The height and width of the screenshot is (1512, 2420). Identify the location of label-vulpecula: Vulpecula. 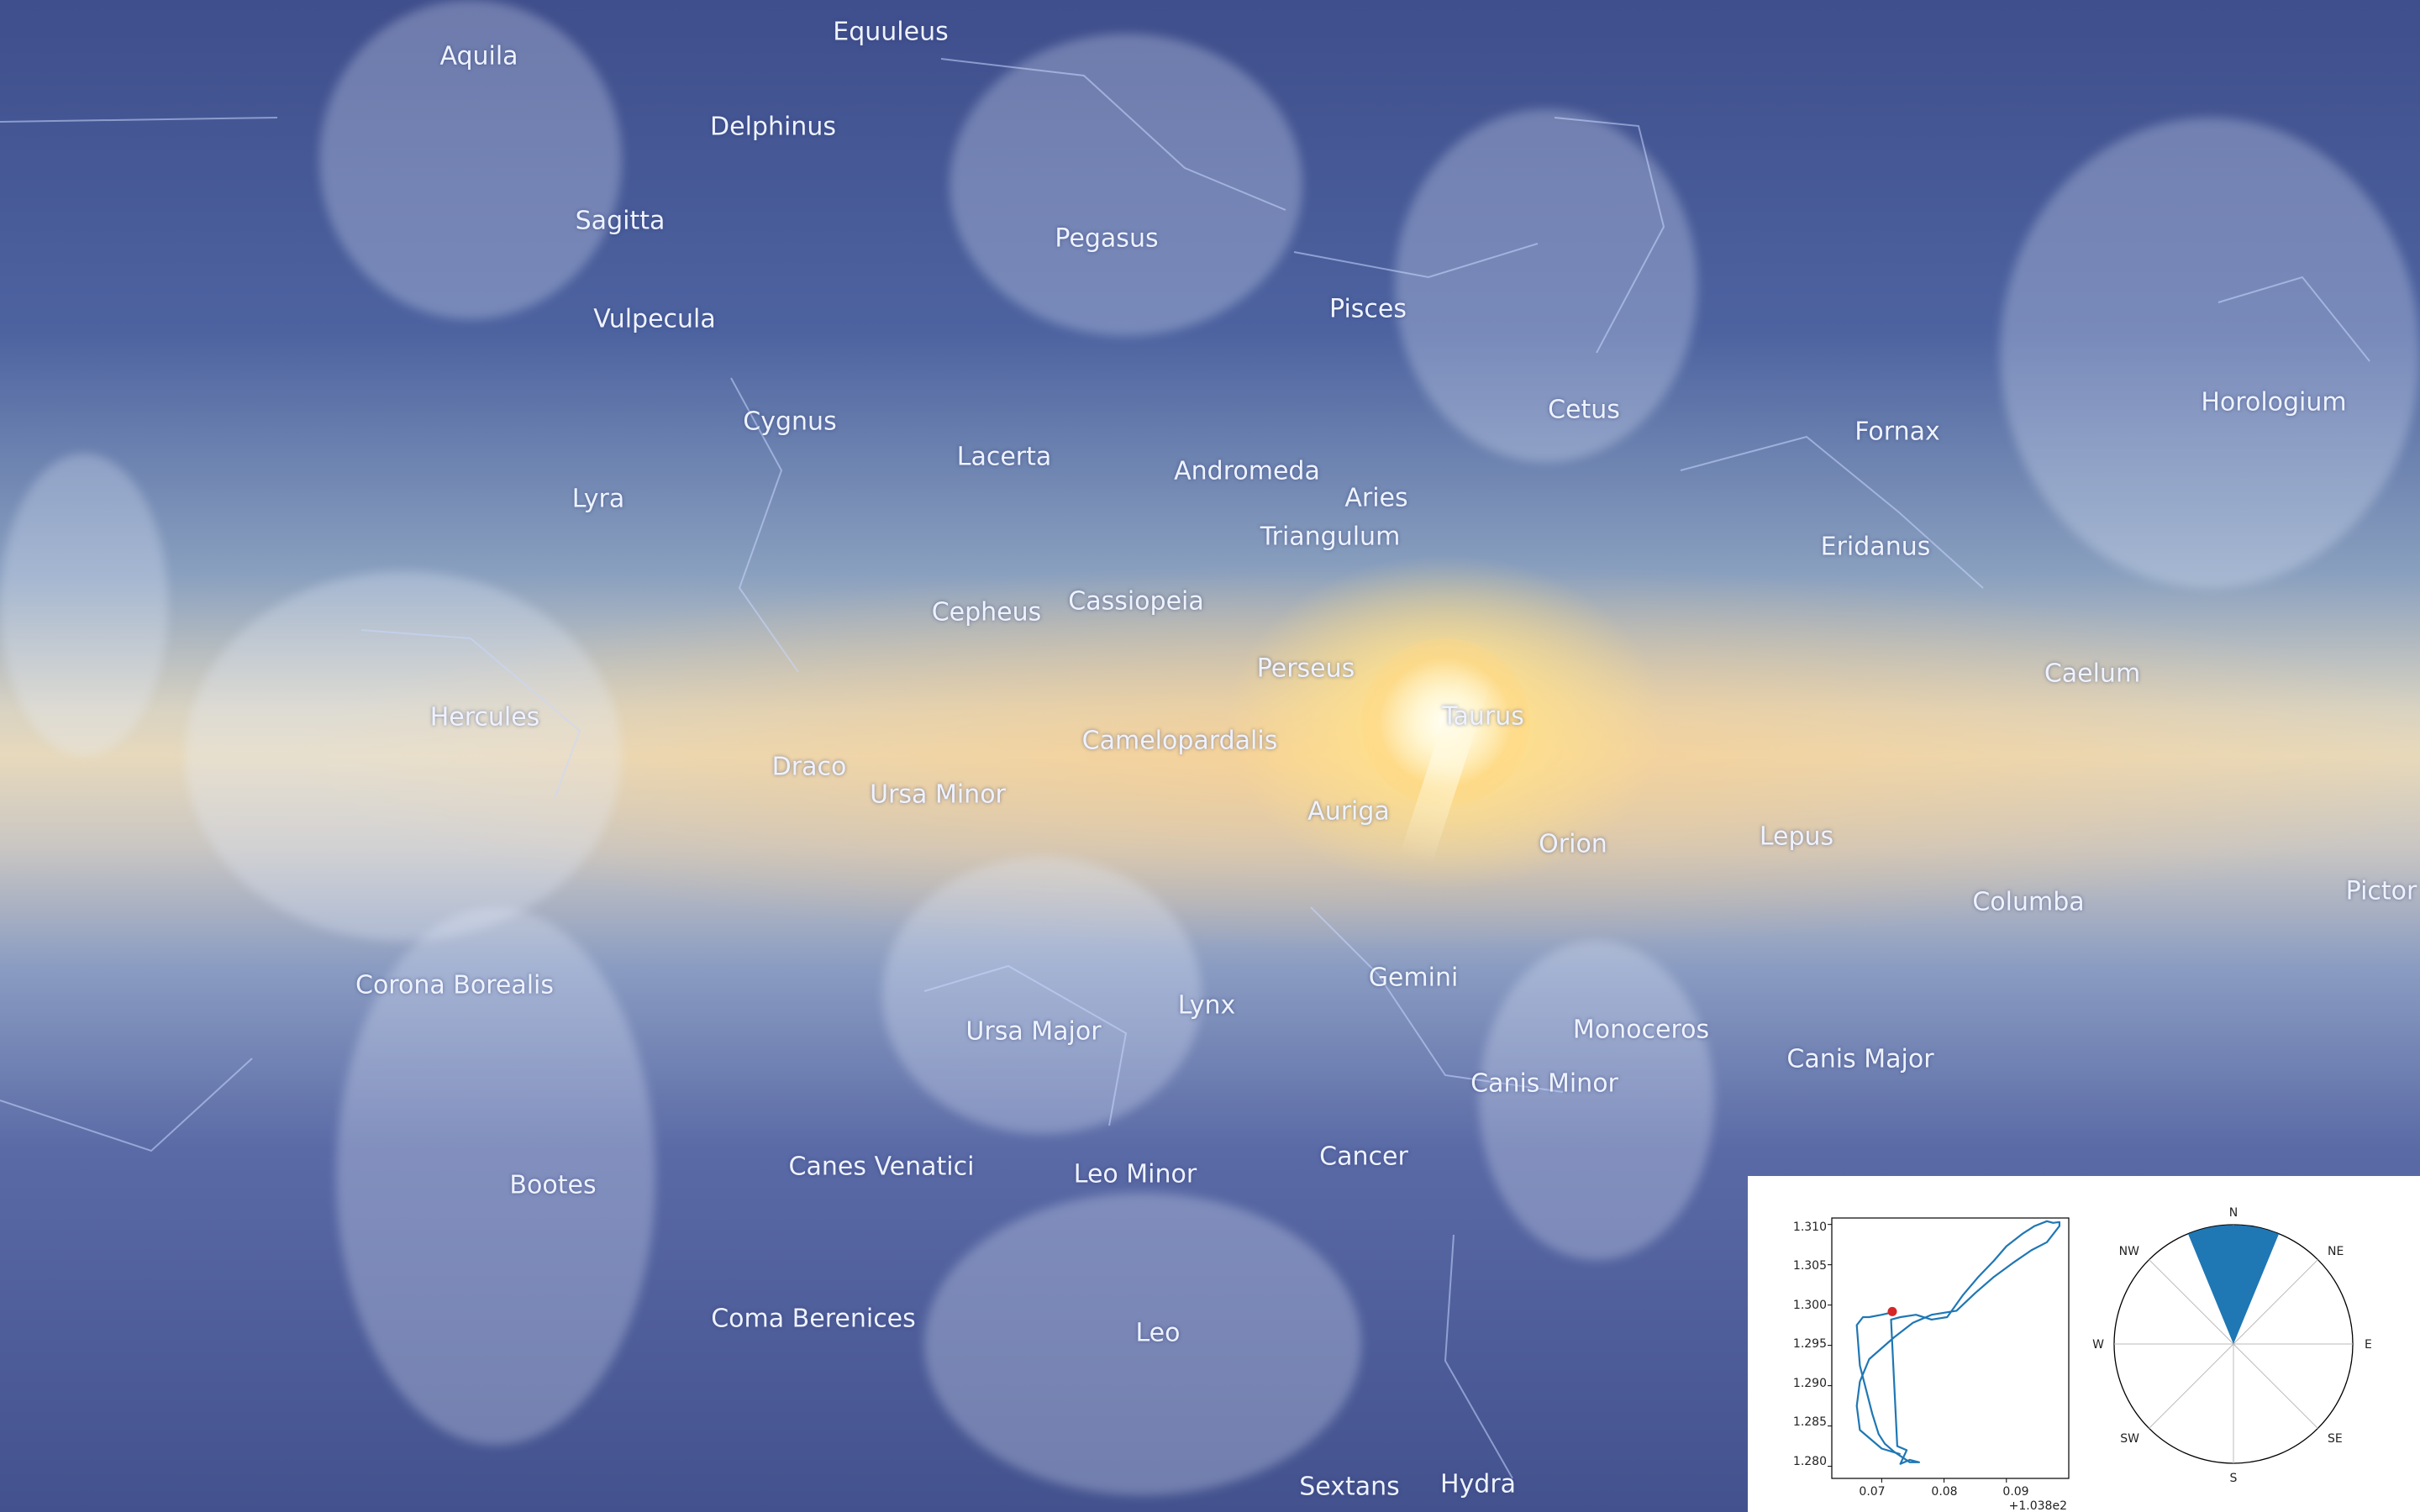
(654, 319).